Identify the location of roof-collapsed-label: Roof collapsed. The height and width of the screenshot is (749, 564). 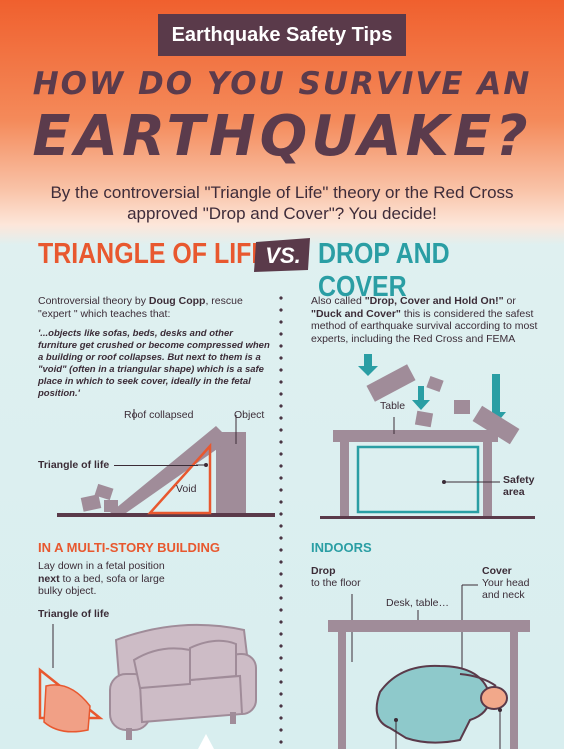
(159, 415).